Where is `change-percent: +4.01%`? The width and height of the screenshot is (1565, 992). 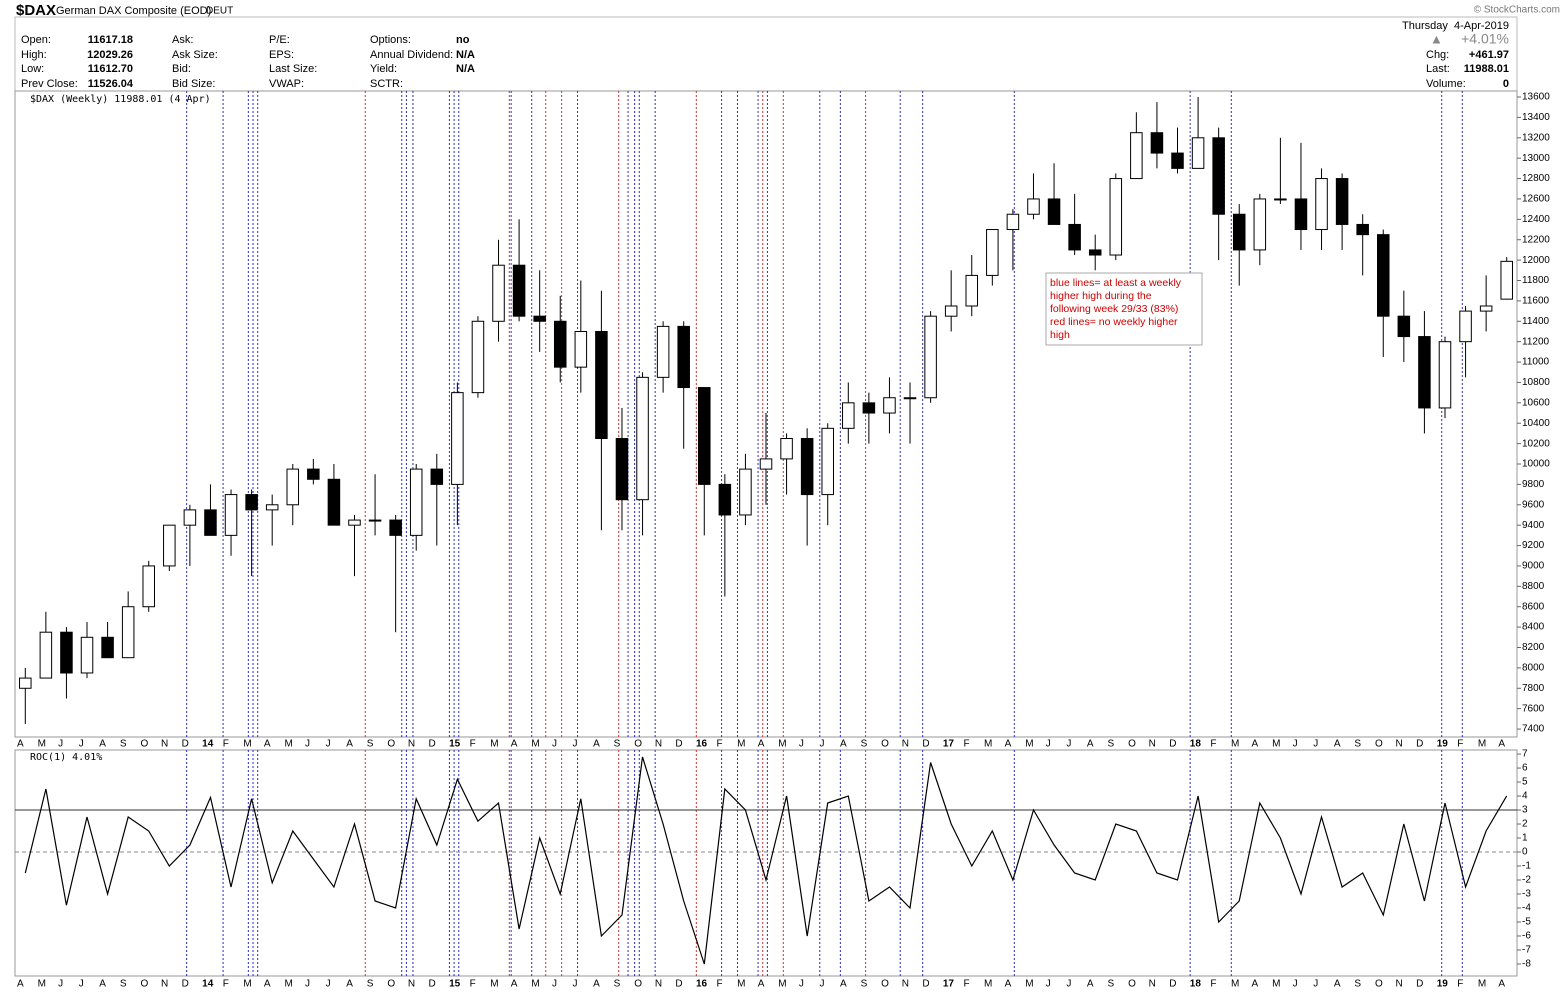
change-percent: +4.01% is located at coordinates (1485, 39).